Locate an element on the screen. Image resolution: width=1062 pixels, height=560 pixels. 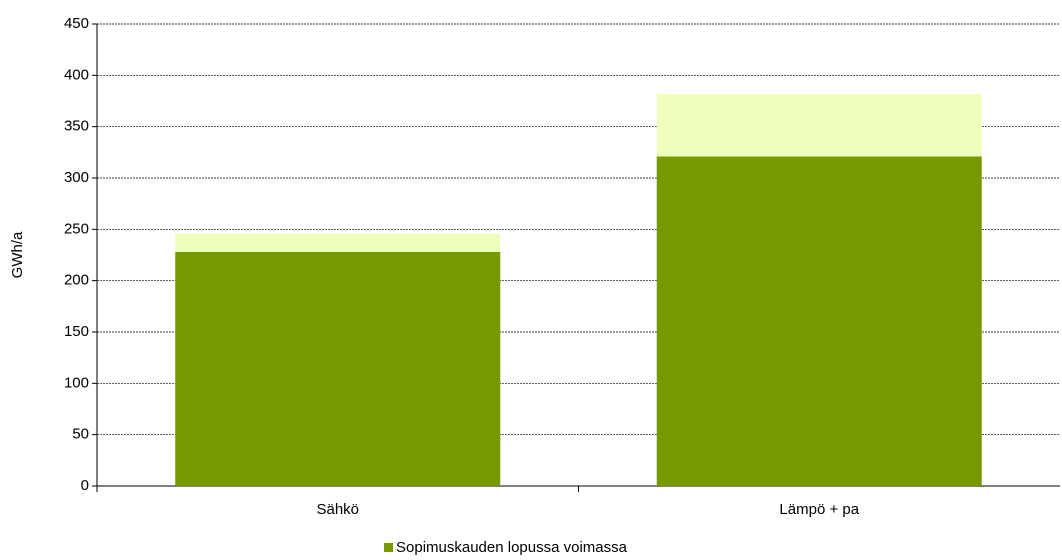
y-tick-label: 250 is located at coordinates (76, 228).